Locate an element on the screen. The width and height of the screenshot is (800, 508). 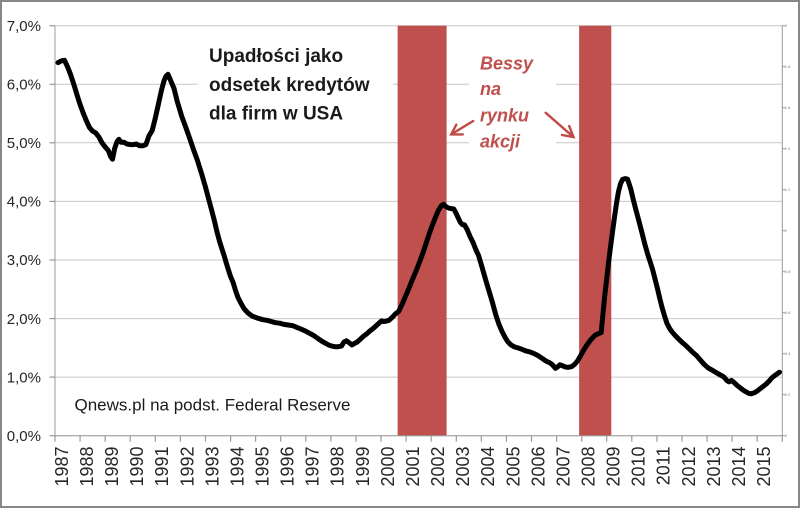
svg-text: odsetek kredytów is located at coordinates (289, 85).